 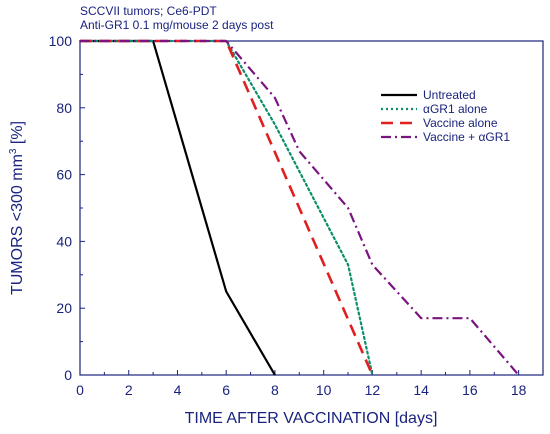 What do you see at coordinates (470, 390) in the screenshot?
I see `x-tick-label: 16` at bounding box center [470, 390].